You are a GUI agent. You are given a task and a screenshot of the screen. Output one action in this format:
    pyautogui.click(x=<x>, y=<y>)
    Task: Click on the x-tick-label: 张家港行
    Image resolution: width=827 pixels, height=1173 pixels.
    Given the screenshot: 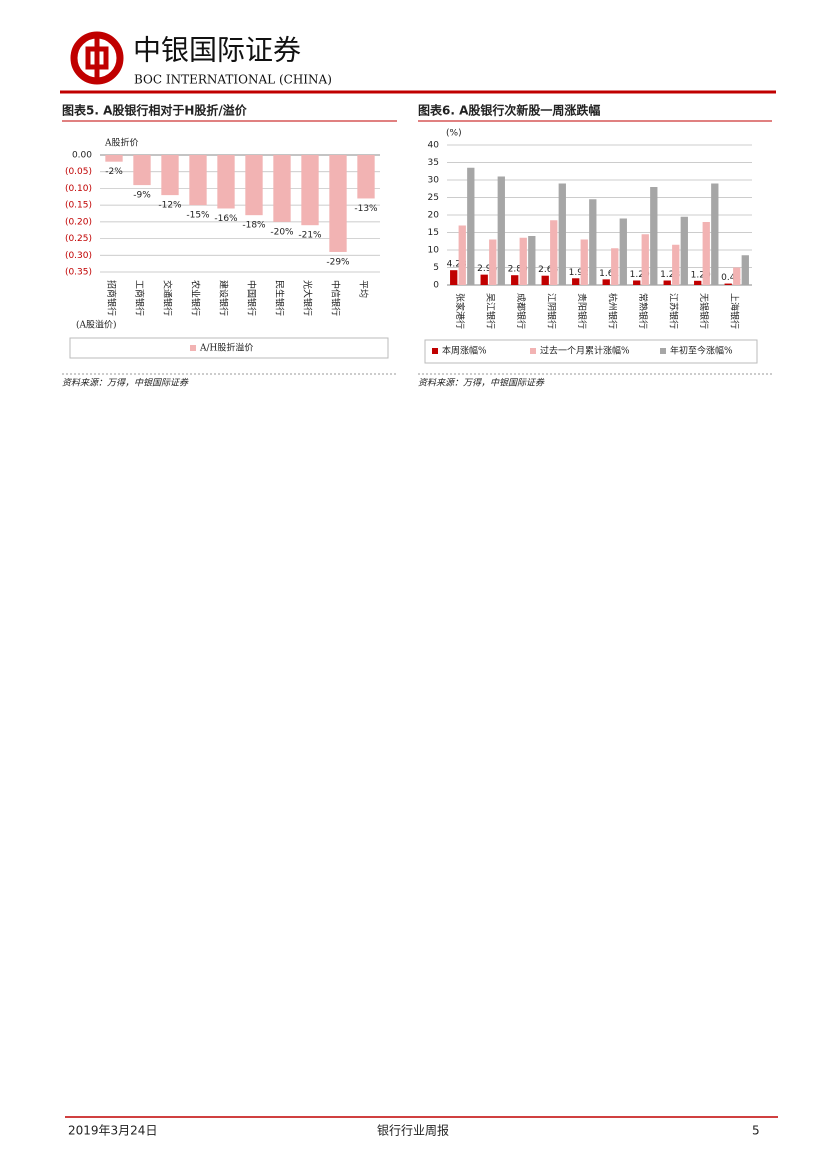 What is the action you would take?
    pyautogui.click(x=460, y=311)
    